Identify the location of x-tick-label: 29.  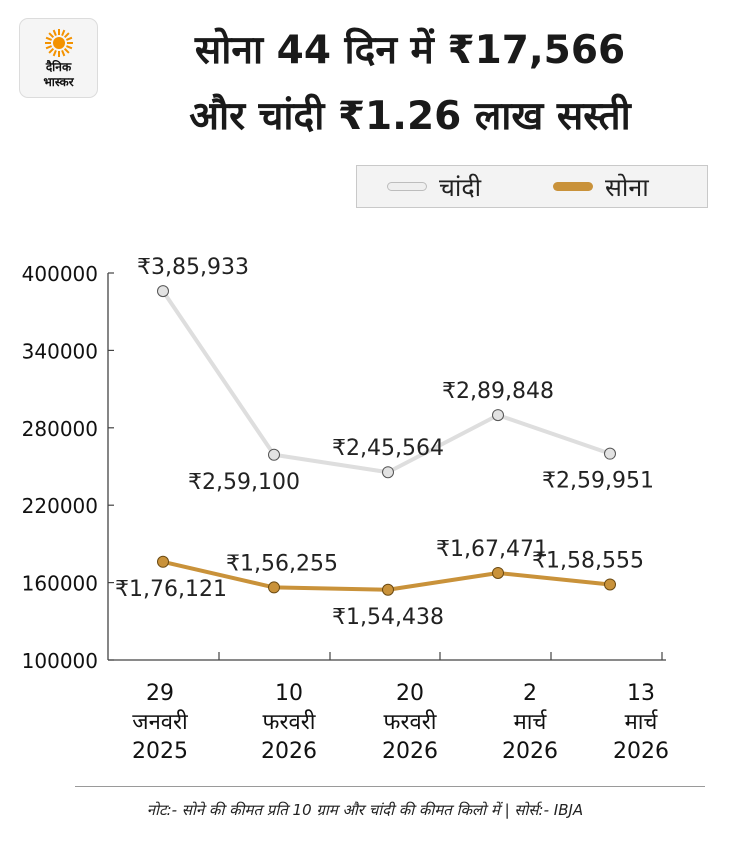
(160, 693).